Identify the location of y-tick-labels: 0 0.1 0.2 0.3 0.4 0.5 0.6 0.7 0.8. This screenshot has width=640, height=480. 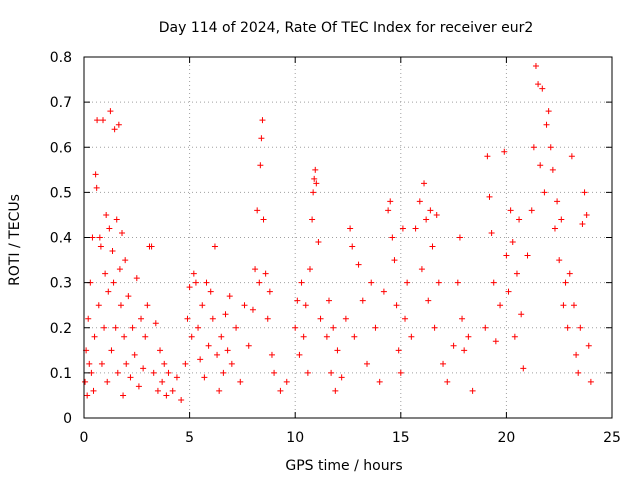
(61, 238).